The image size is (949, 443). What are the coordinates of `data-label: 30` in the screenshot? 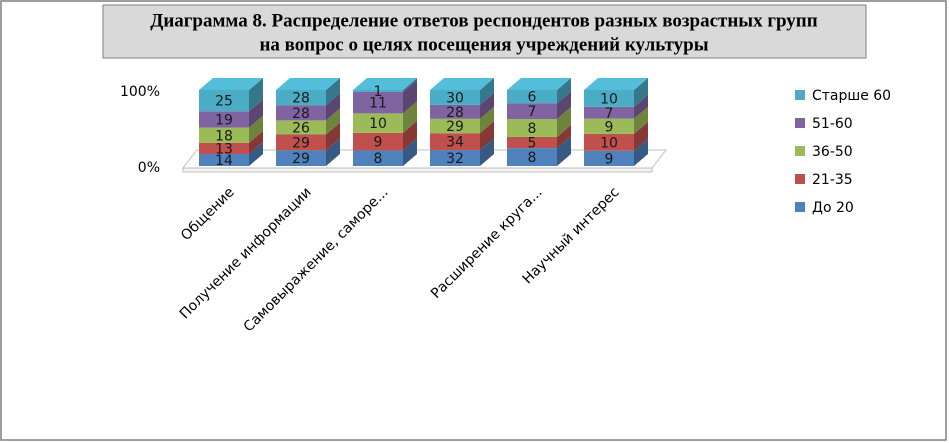 It's located at (455, 98).